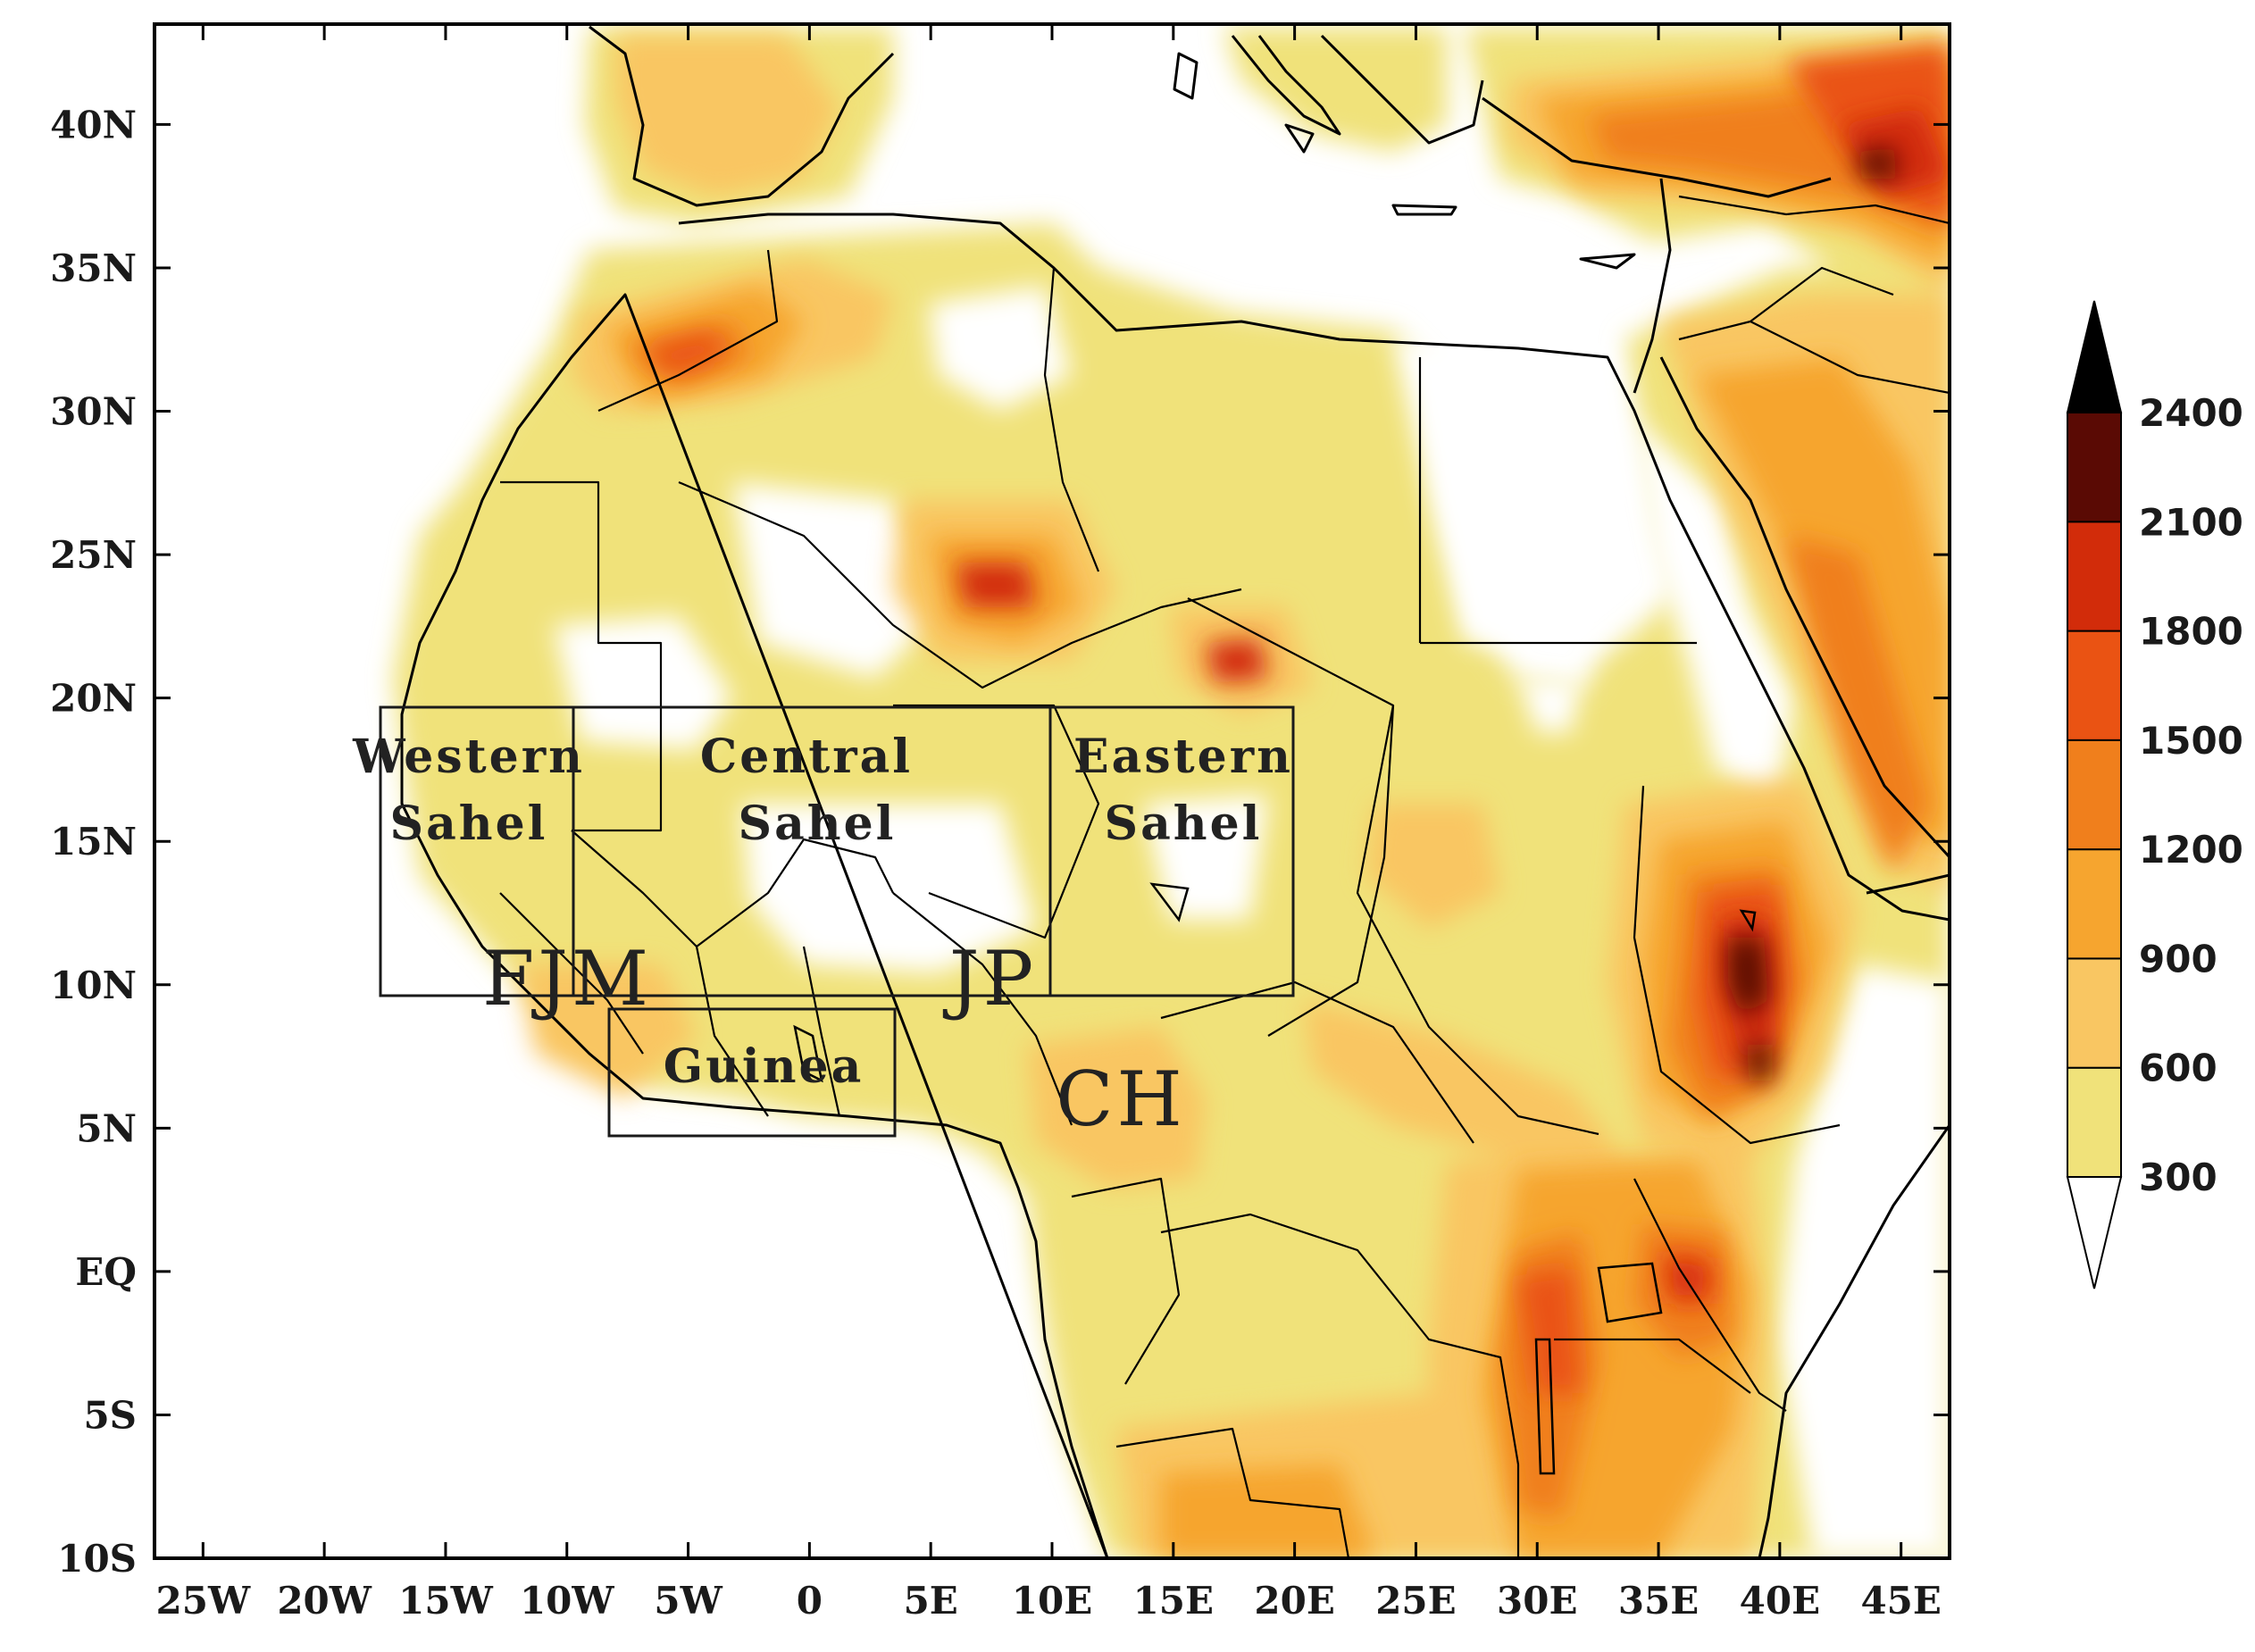 The width and height of the screenshot is (2255, 1652). What do you see at coordinates (110, 1415) in the screenshot?
I see `lat-tick-label: 5S` at bounding box center [110, 1415].